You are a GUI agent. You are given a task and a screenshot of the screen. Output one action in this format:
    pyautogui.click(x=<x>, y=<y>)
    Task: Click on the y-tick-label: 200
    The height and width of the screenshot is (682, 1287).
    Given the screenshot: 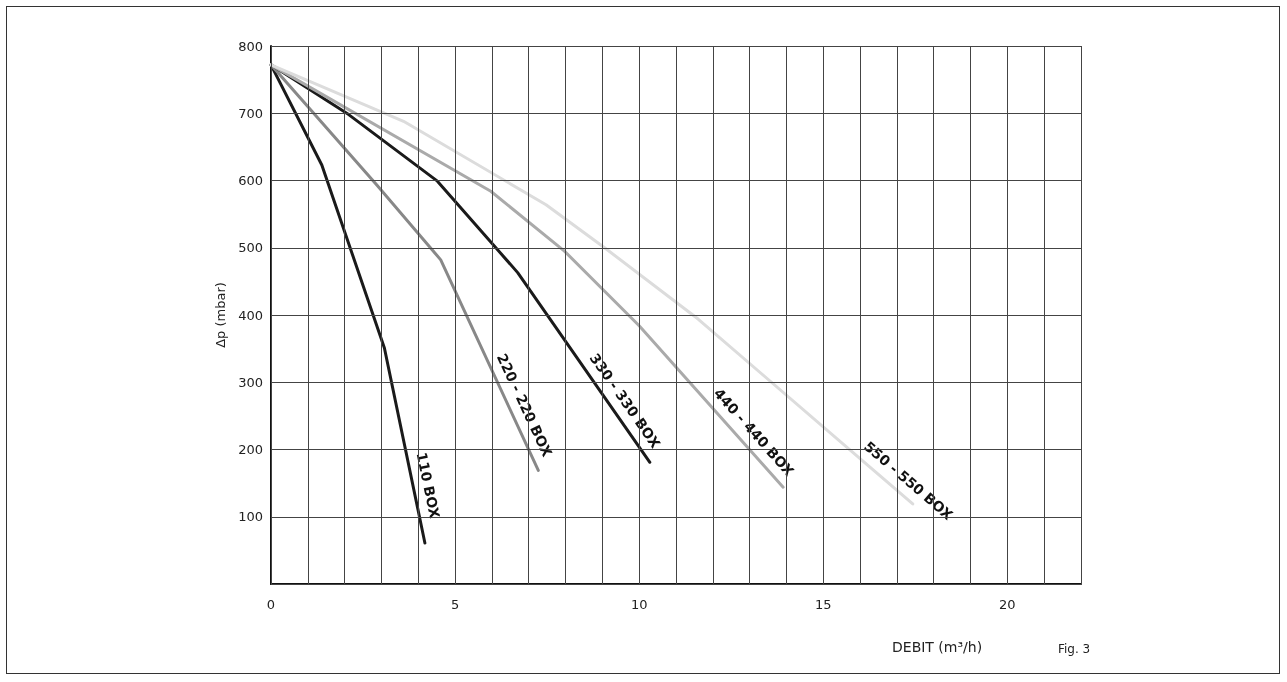 What is the action you would take?
    pyautogui.click(x=250, y=449)
    